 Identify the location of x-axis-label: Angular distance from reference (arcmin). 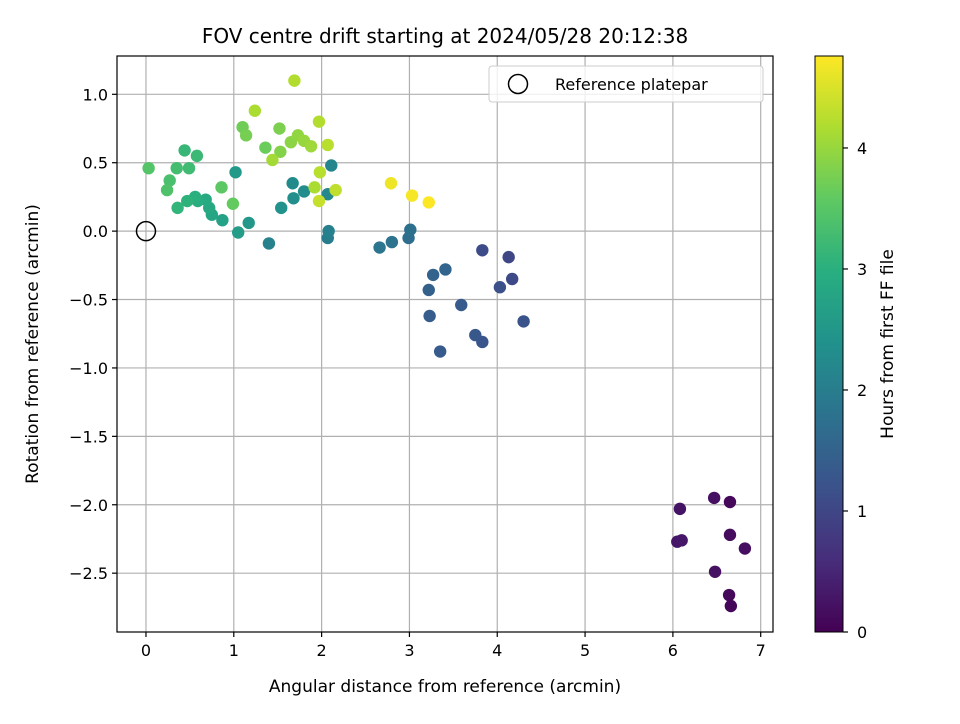
(445, 687).